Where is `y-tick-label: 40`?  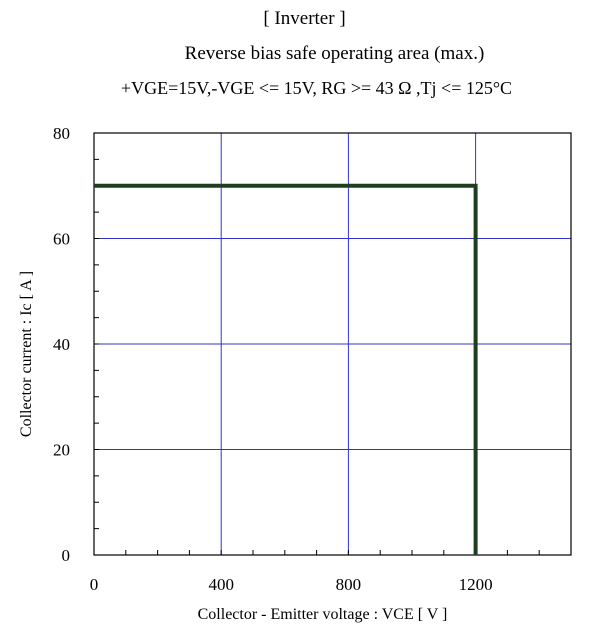
y-tick-label: 40 is located at coordinates (61, 344).